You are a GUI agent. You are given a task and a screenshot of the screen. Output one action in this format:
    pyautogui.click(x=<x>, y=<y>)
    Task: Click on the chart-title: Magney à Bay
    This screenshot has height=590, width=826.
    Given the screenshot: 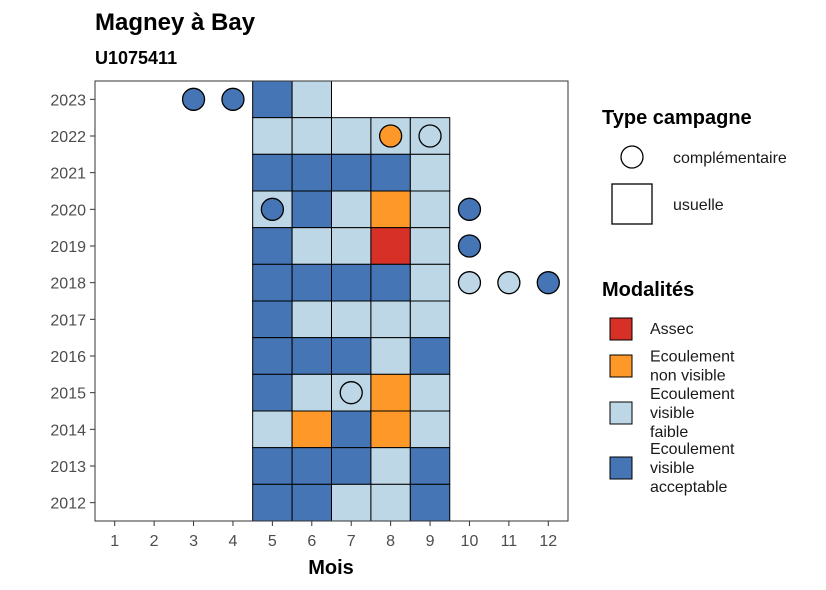 What is the action you would take?
    pyautogui.click(x=175, y=22)
    